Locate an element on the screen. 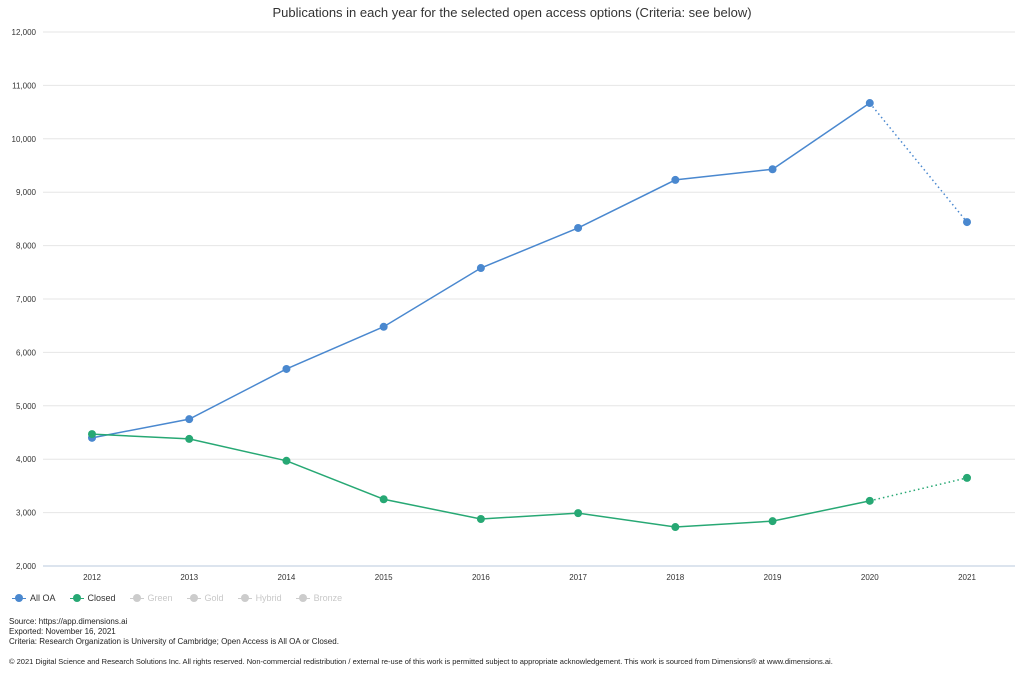 Image resolution: width=1024 pixels, height=682 pixels. x-tick-label: 2012 is located at coordinates (92, 577).